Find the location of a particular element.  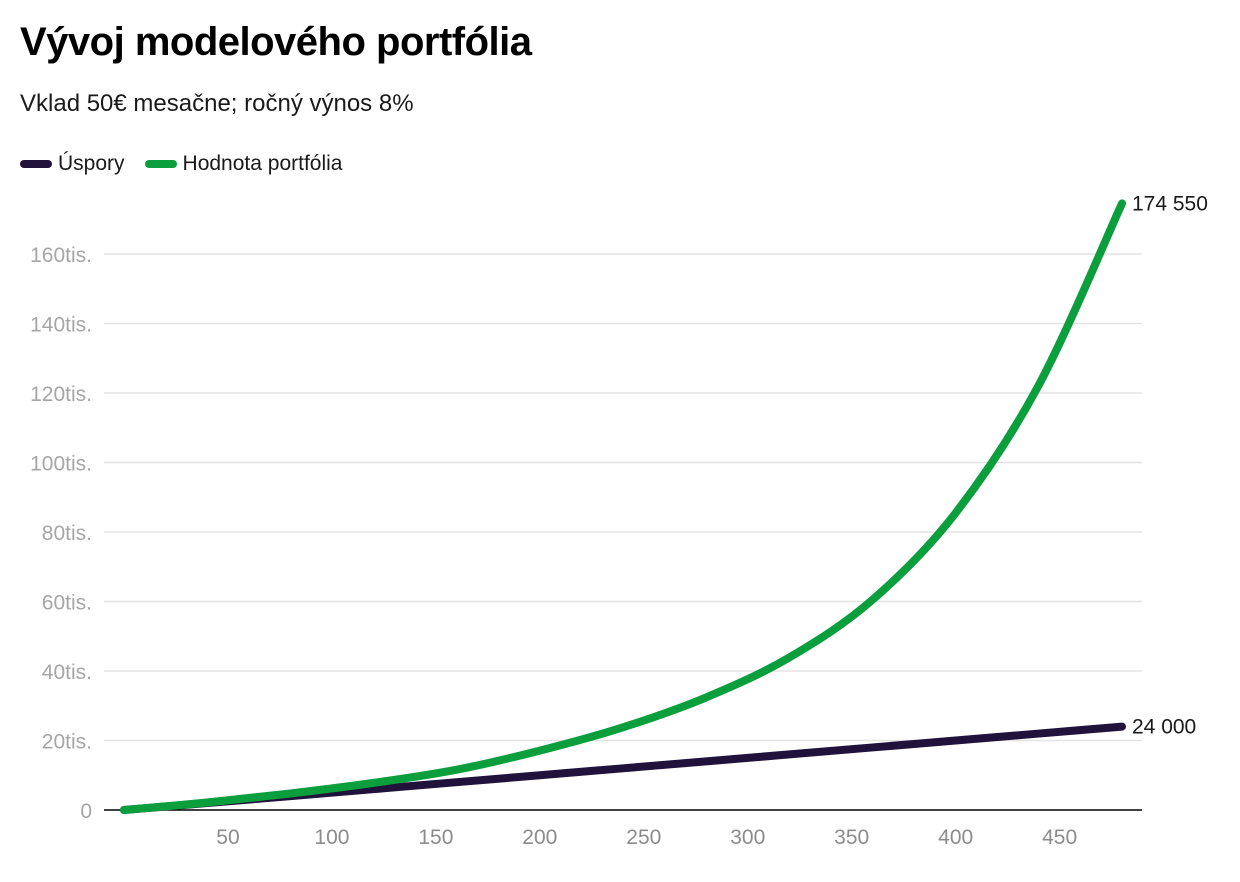

chart-legend: Úspory Hodnota portfólia is located at coordinates (191, 164).